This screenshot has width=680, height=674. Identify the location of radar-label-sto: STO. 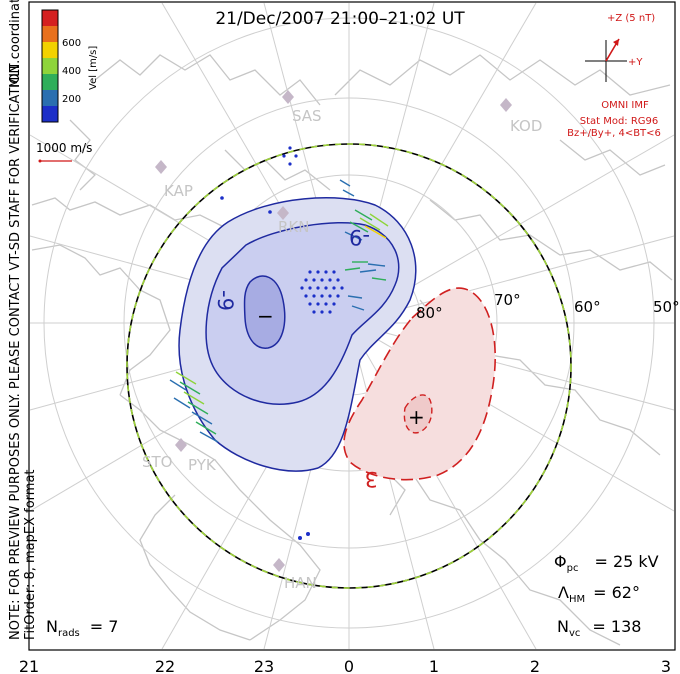
(157, 462).